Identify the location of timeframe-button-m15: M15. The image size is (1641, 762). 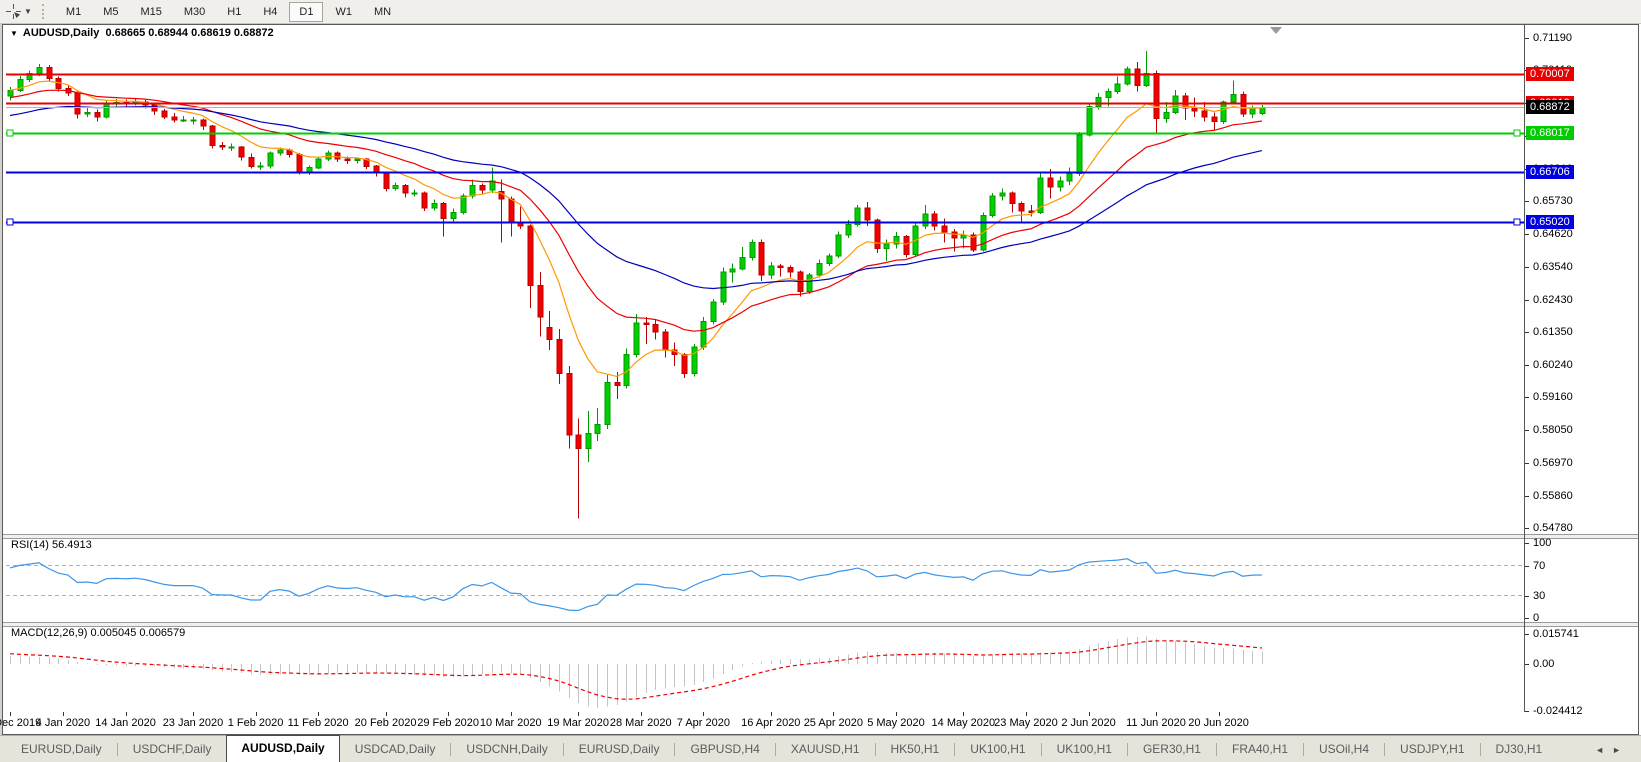
(150, 12).